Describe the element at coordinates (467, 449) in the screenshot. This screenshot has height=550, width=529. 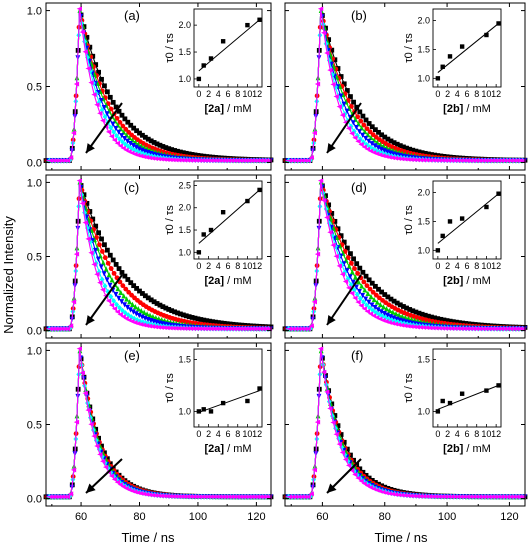
I see `inset-x-label: [2b] / mM` at that location.